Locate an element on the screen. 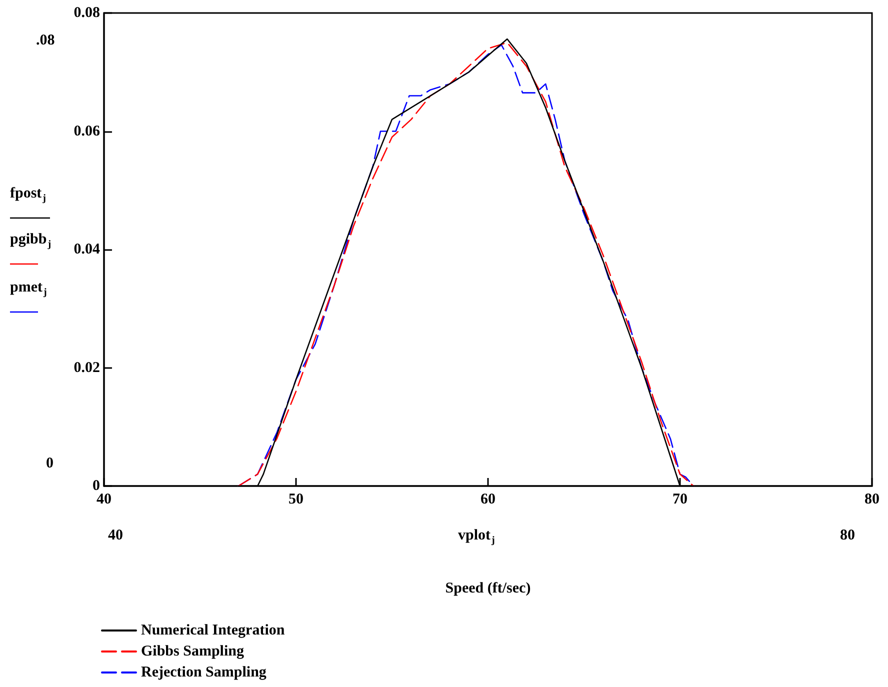 The height and width of the screenshot is (687, 888). x-tick-label: 40 is located at coordinates (104, 500).